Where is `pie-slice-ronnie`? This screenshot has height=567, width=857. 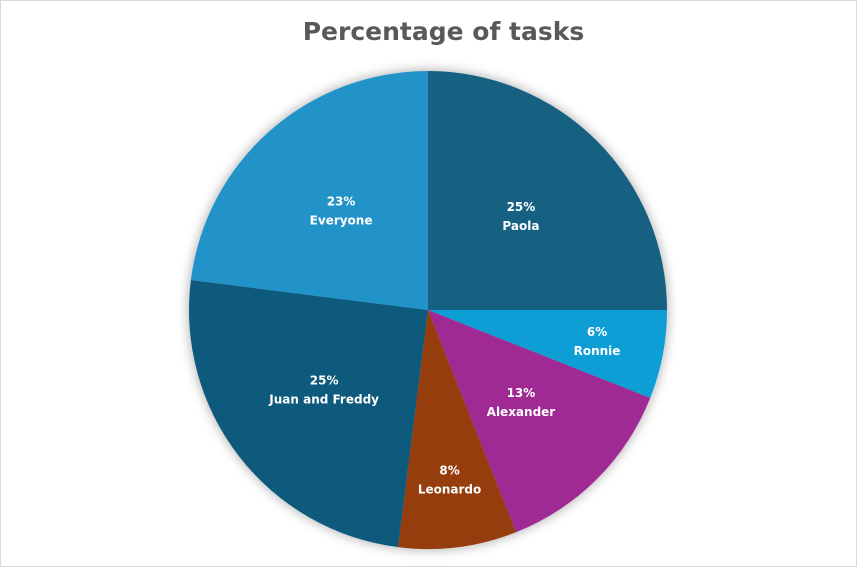 pie-slice-ronnie is located at coordinates (547, 354).